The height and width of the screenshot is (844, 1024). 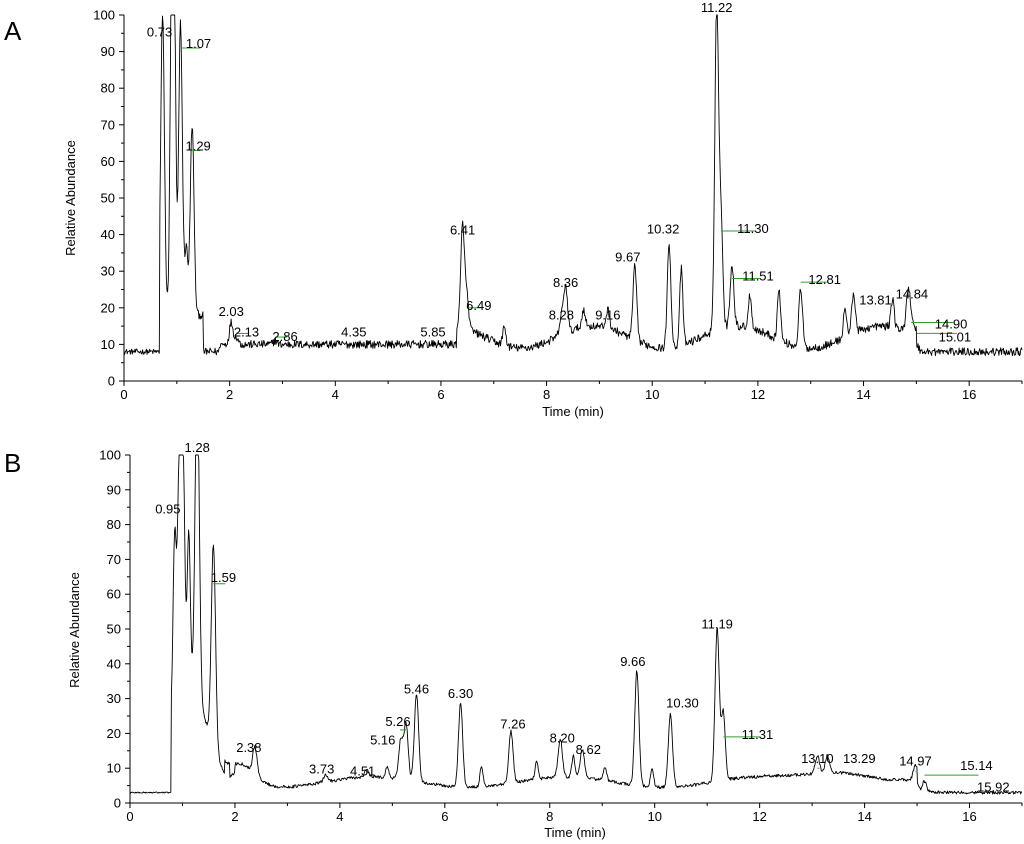 What do you see at coordinates (397, 721) in the screenshot?
I see `peak-label: 5.26` at bounding box center [397, 721].